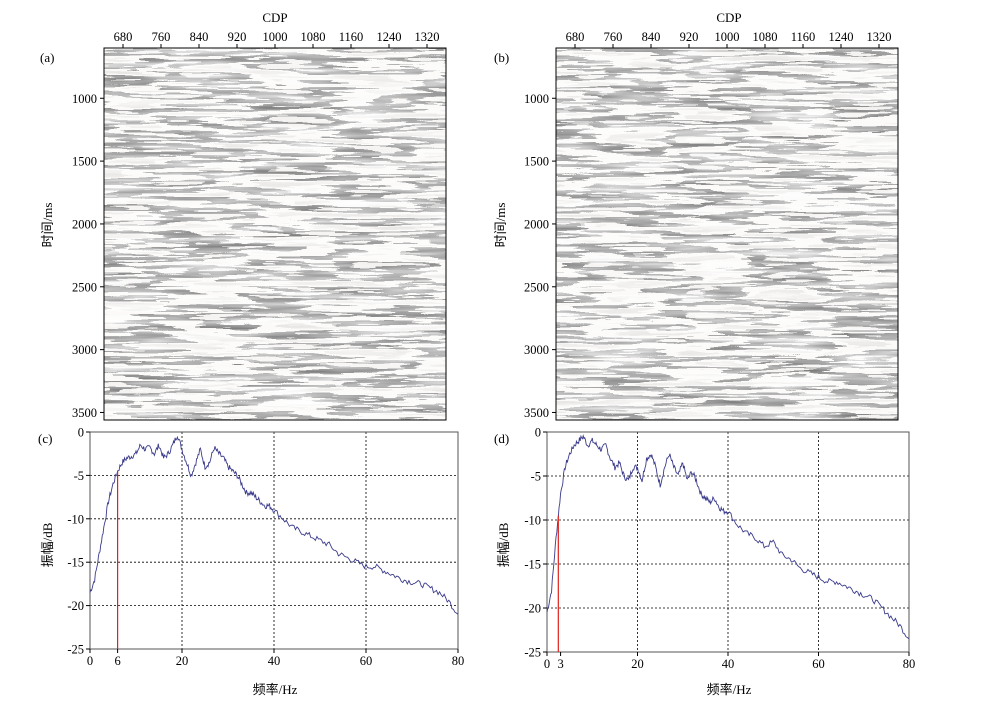 This screenshot has height=705, width=1000. Describe the element at coordinates (728, 17) in the screenshot. I see `xaxis-title-b: CDP` at that location.